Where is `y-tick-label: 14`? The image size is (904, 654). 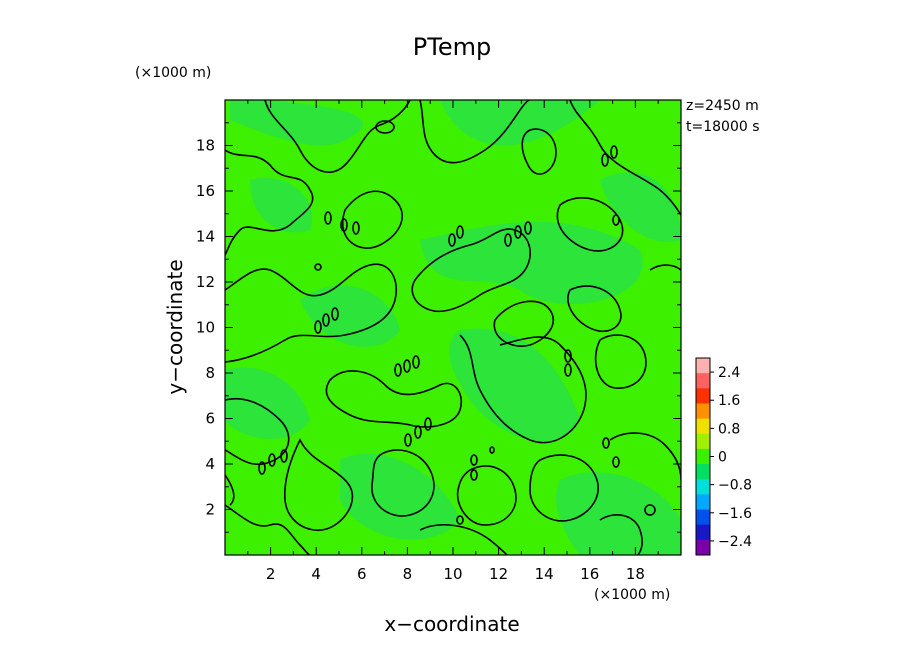
y-tick-label: 14 is located at coordinates (205, 237).